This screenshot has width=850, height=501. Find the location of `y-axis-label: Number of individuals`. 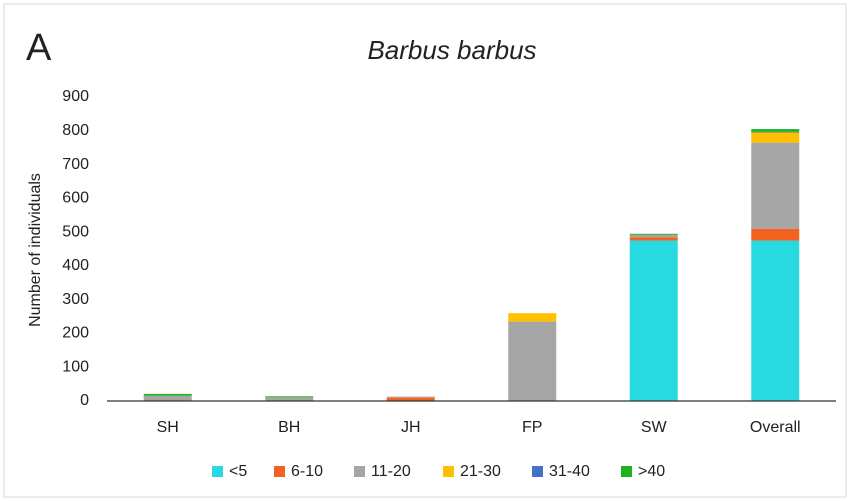

y-axis-label: Number of individuals is located at coordinates (35, 250).